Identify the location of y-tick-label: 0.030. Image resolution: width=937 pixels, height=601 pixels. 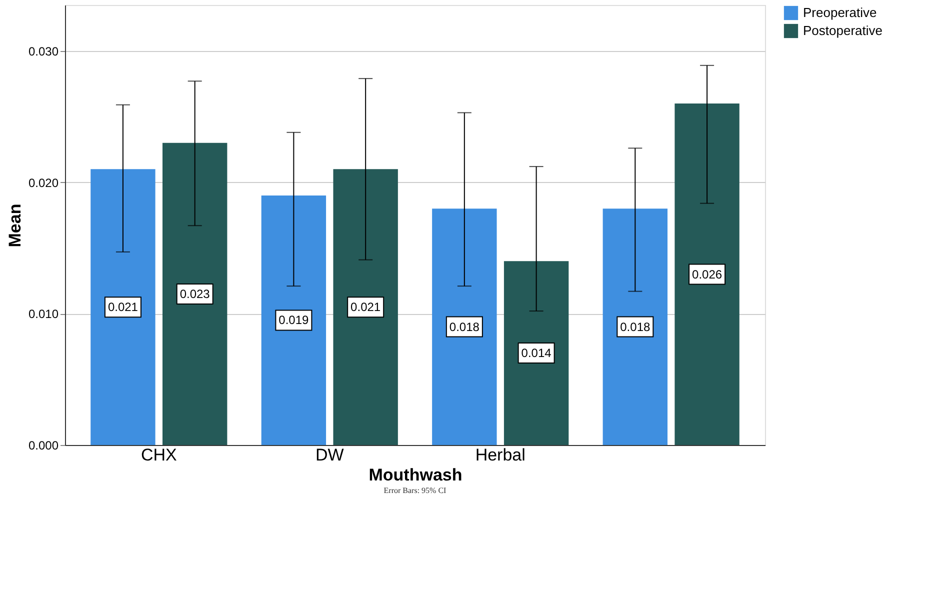
(43, 51).